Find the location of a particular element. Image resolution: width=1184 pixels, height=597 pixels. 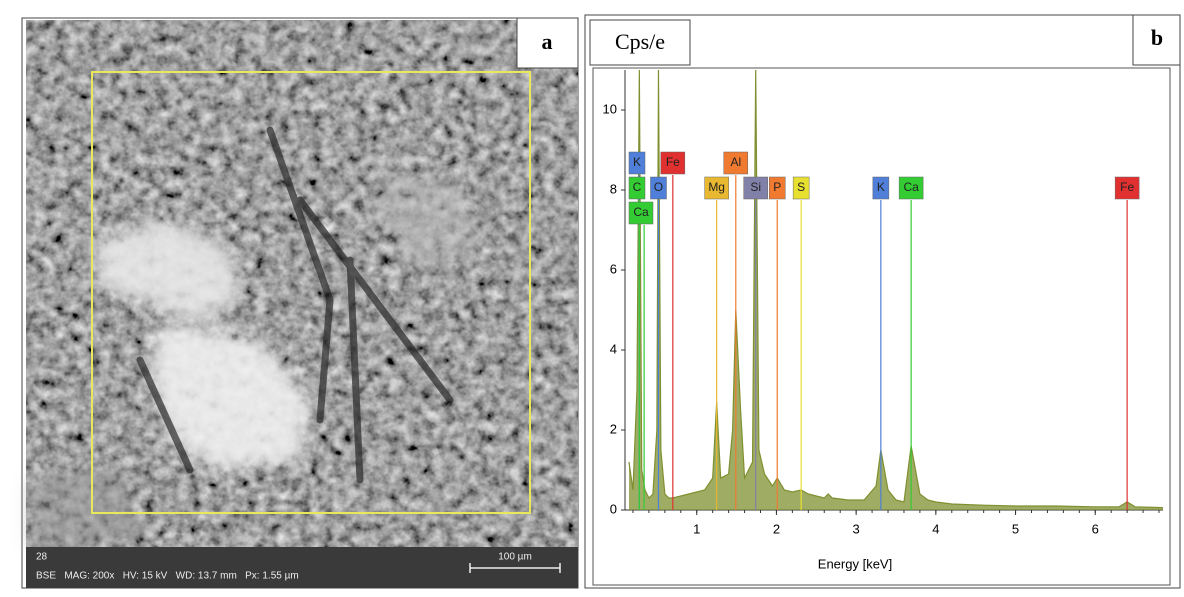

y-tick-label: 0 is located at coordinates (613, 508).